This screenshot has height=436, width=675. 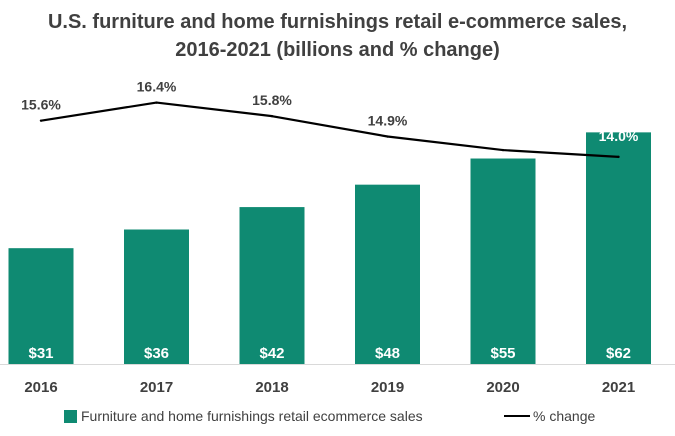 I want to click on line-value-label-2020: 14.3%, so click(x=503, y=129).